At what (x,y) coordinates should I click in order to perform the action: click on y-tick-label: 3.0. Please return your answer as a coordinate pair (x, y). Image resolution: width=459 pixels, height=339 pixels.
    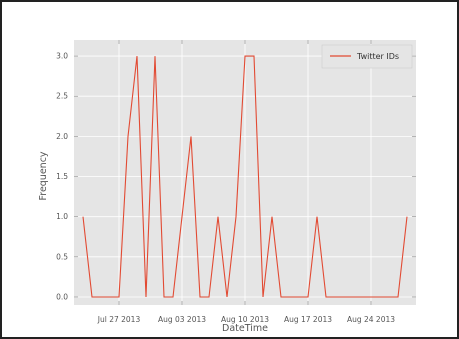
    Looking at the image, I should click on (62, 56).